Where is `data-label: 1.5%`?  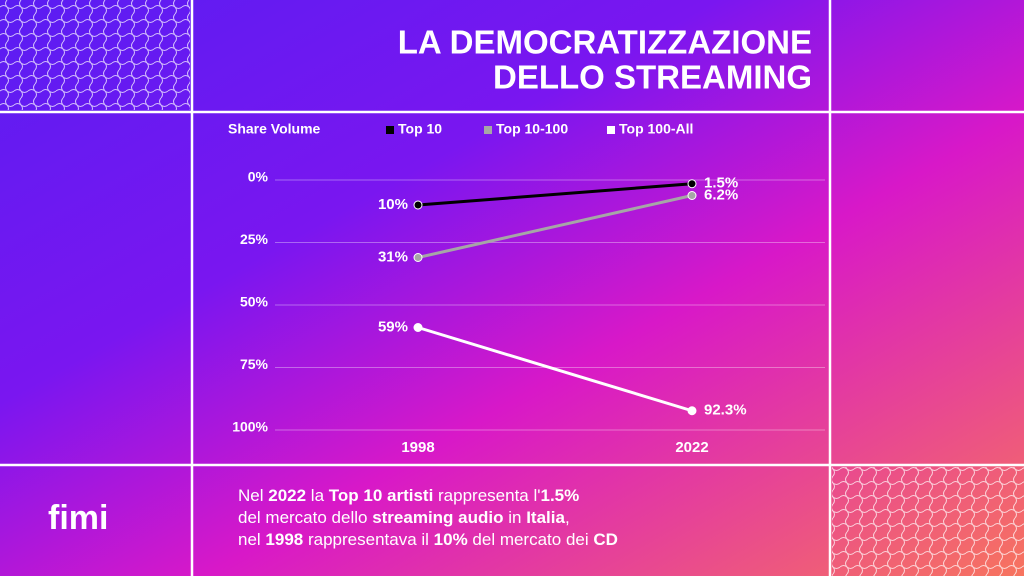 data-label: 1.5% is located at coordinates (721, 183).